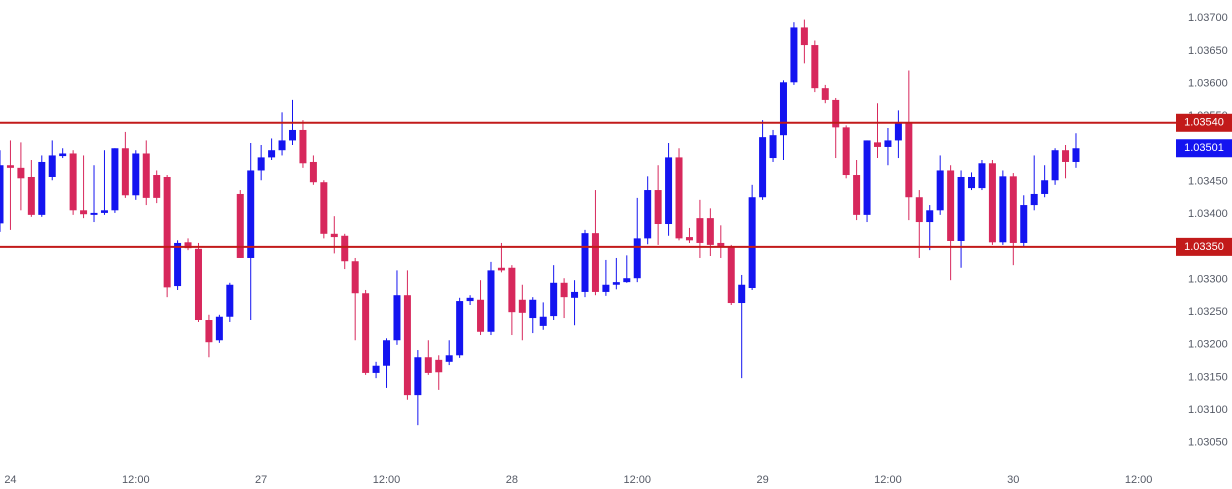  What do you see at coordinates (1208, 312) in the screenshot?
I see `y-tick-label: 1.03250` at bounding box center [1208, 312].